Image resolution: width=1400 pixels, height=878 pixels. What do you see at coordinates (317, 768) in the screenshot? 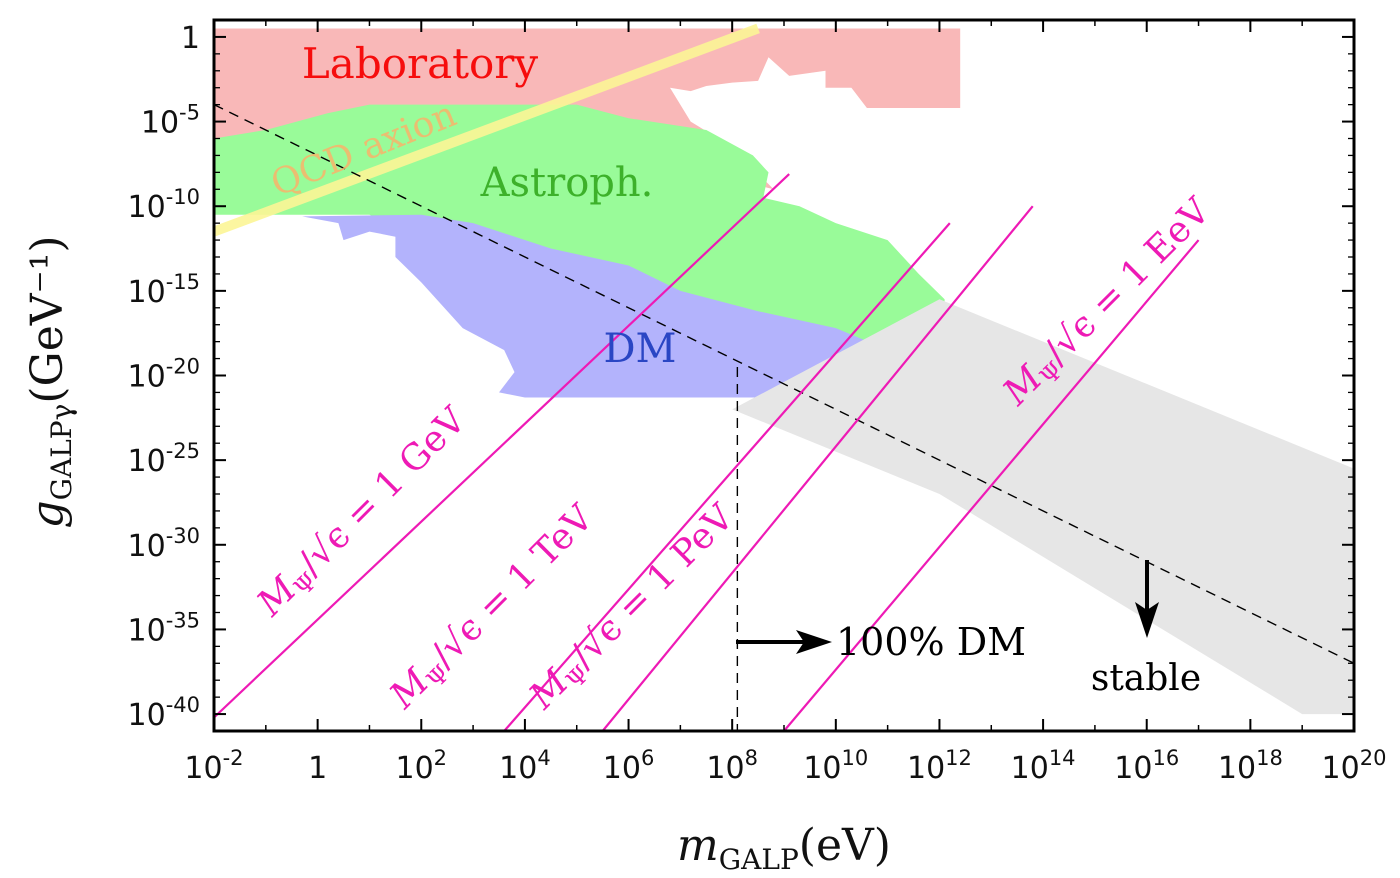
I see `x-tick-label: 1` at bounding box center [317, 768].